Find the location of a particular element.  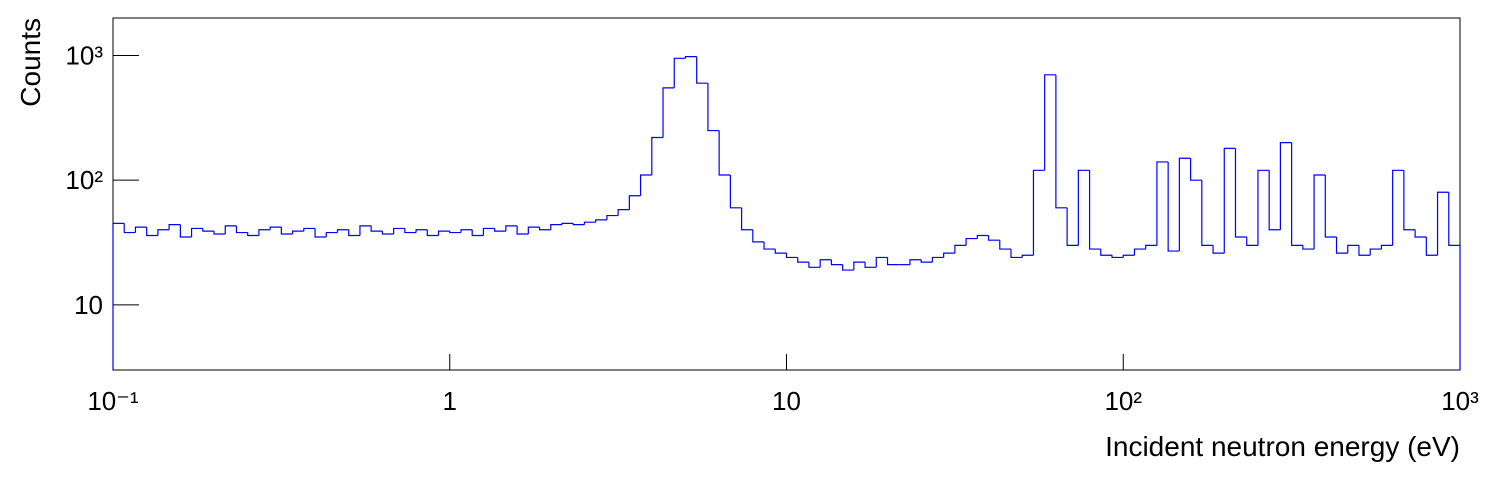

x-tick-label: 1 is located at coordinates (450, 401).